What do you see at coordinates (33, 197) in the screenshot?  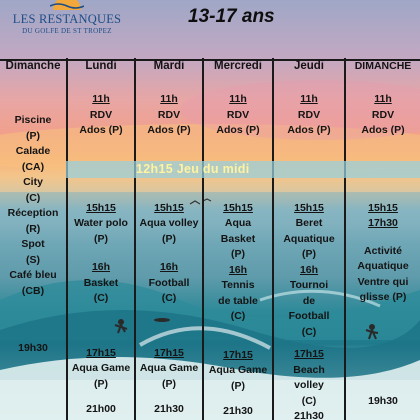 I see `legend-code: (C)` at bounding box center [33, 197].